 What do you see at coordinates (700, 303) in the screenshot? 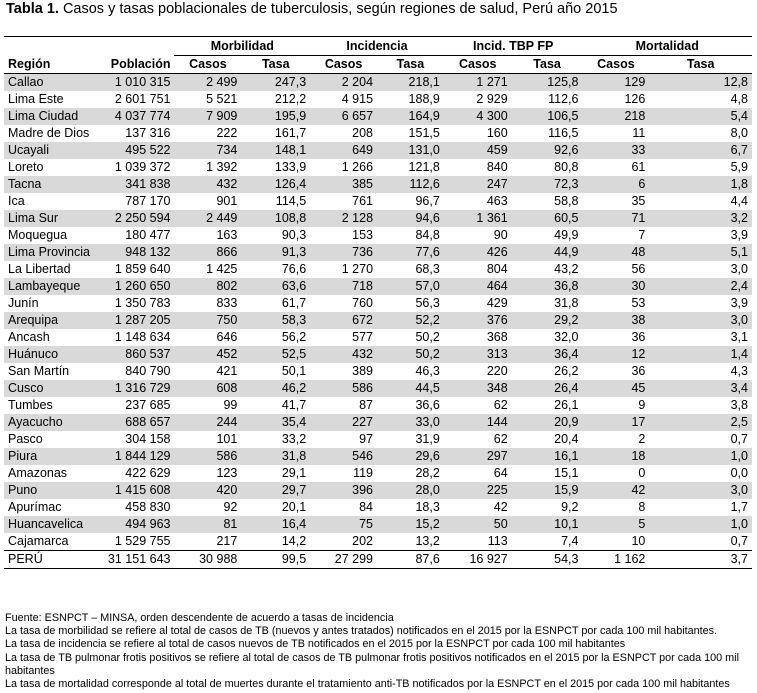
I see `cell-mortalidad-tasa: 3,9` at bounding box center [700, 303].